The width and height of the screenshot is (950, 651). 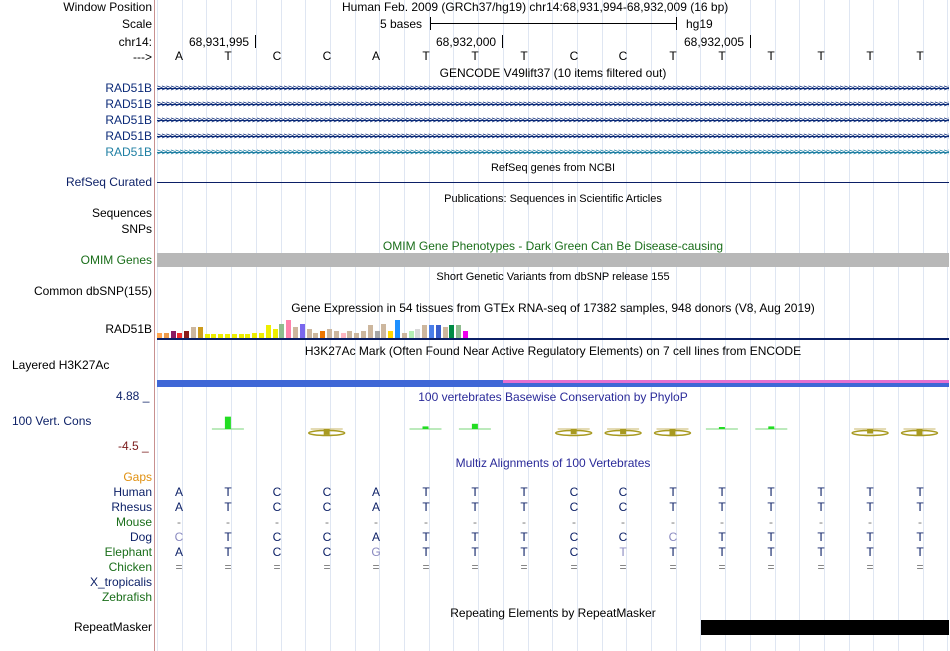 What do you see at coordinates (553, 613) in the screenshot?
I see `repeatmasker-track-title: Repeating Elements by RepeatMasker` at bounding box center [553, 613].